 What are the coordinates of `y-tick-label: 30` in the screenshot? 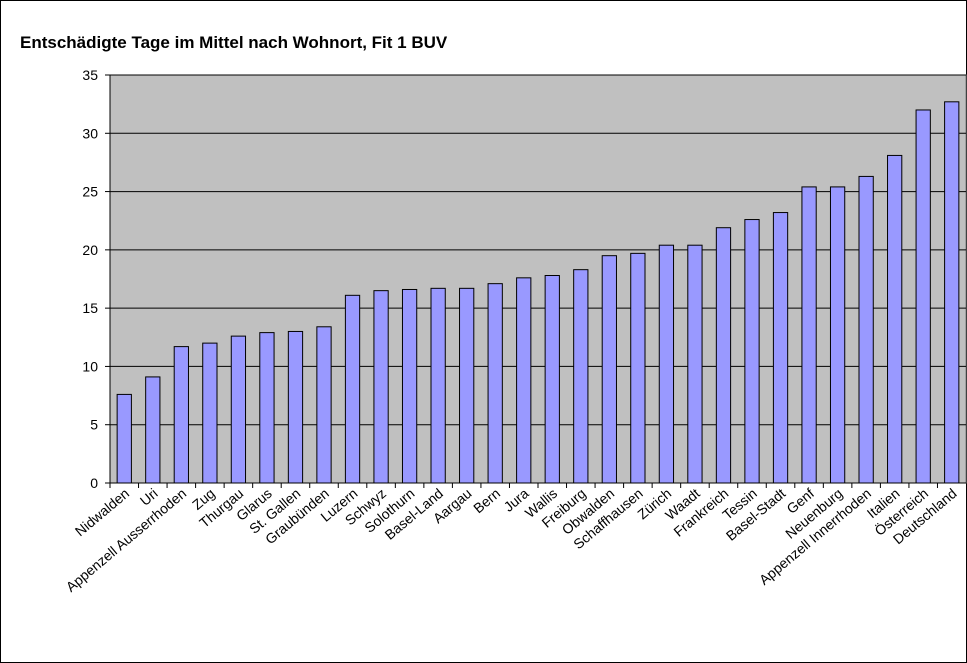 It's located at (90, 133).